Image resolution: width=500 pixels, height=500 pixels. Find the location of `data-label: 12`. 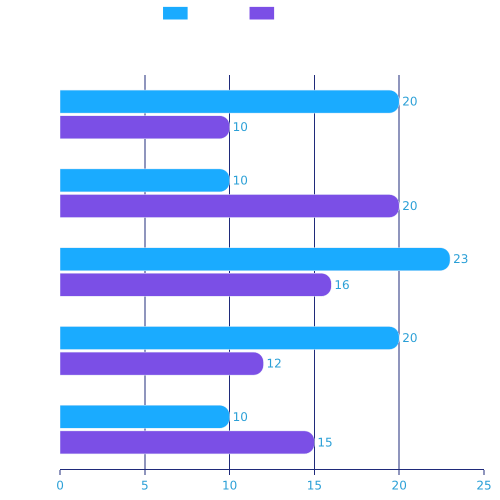

data-label: 12 is located at coordinates (274, 363).